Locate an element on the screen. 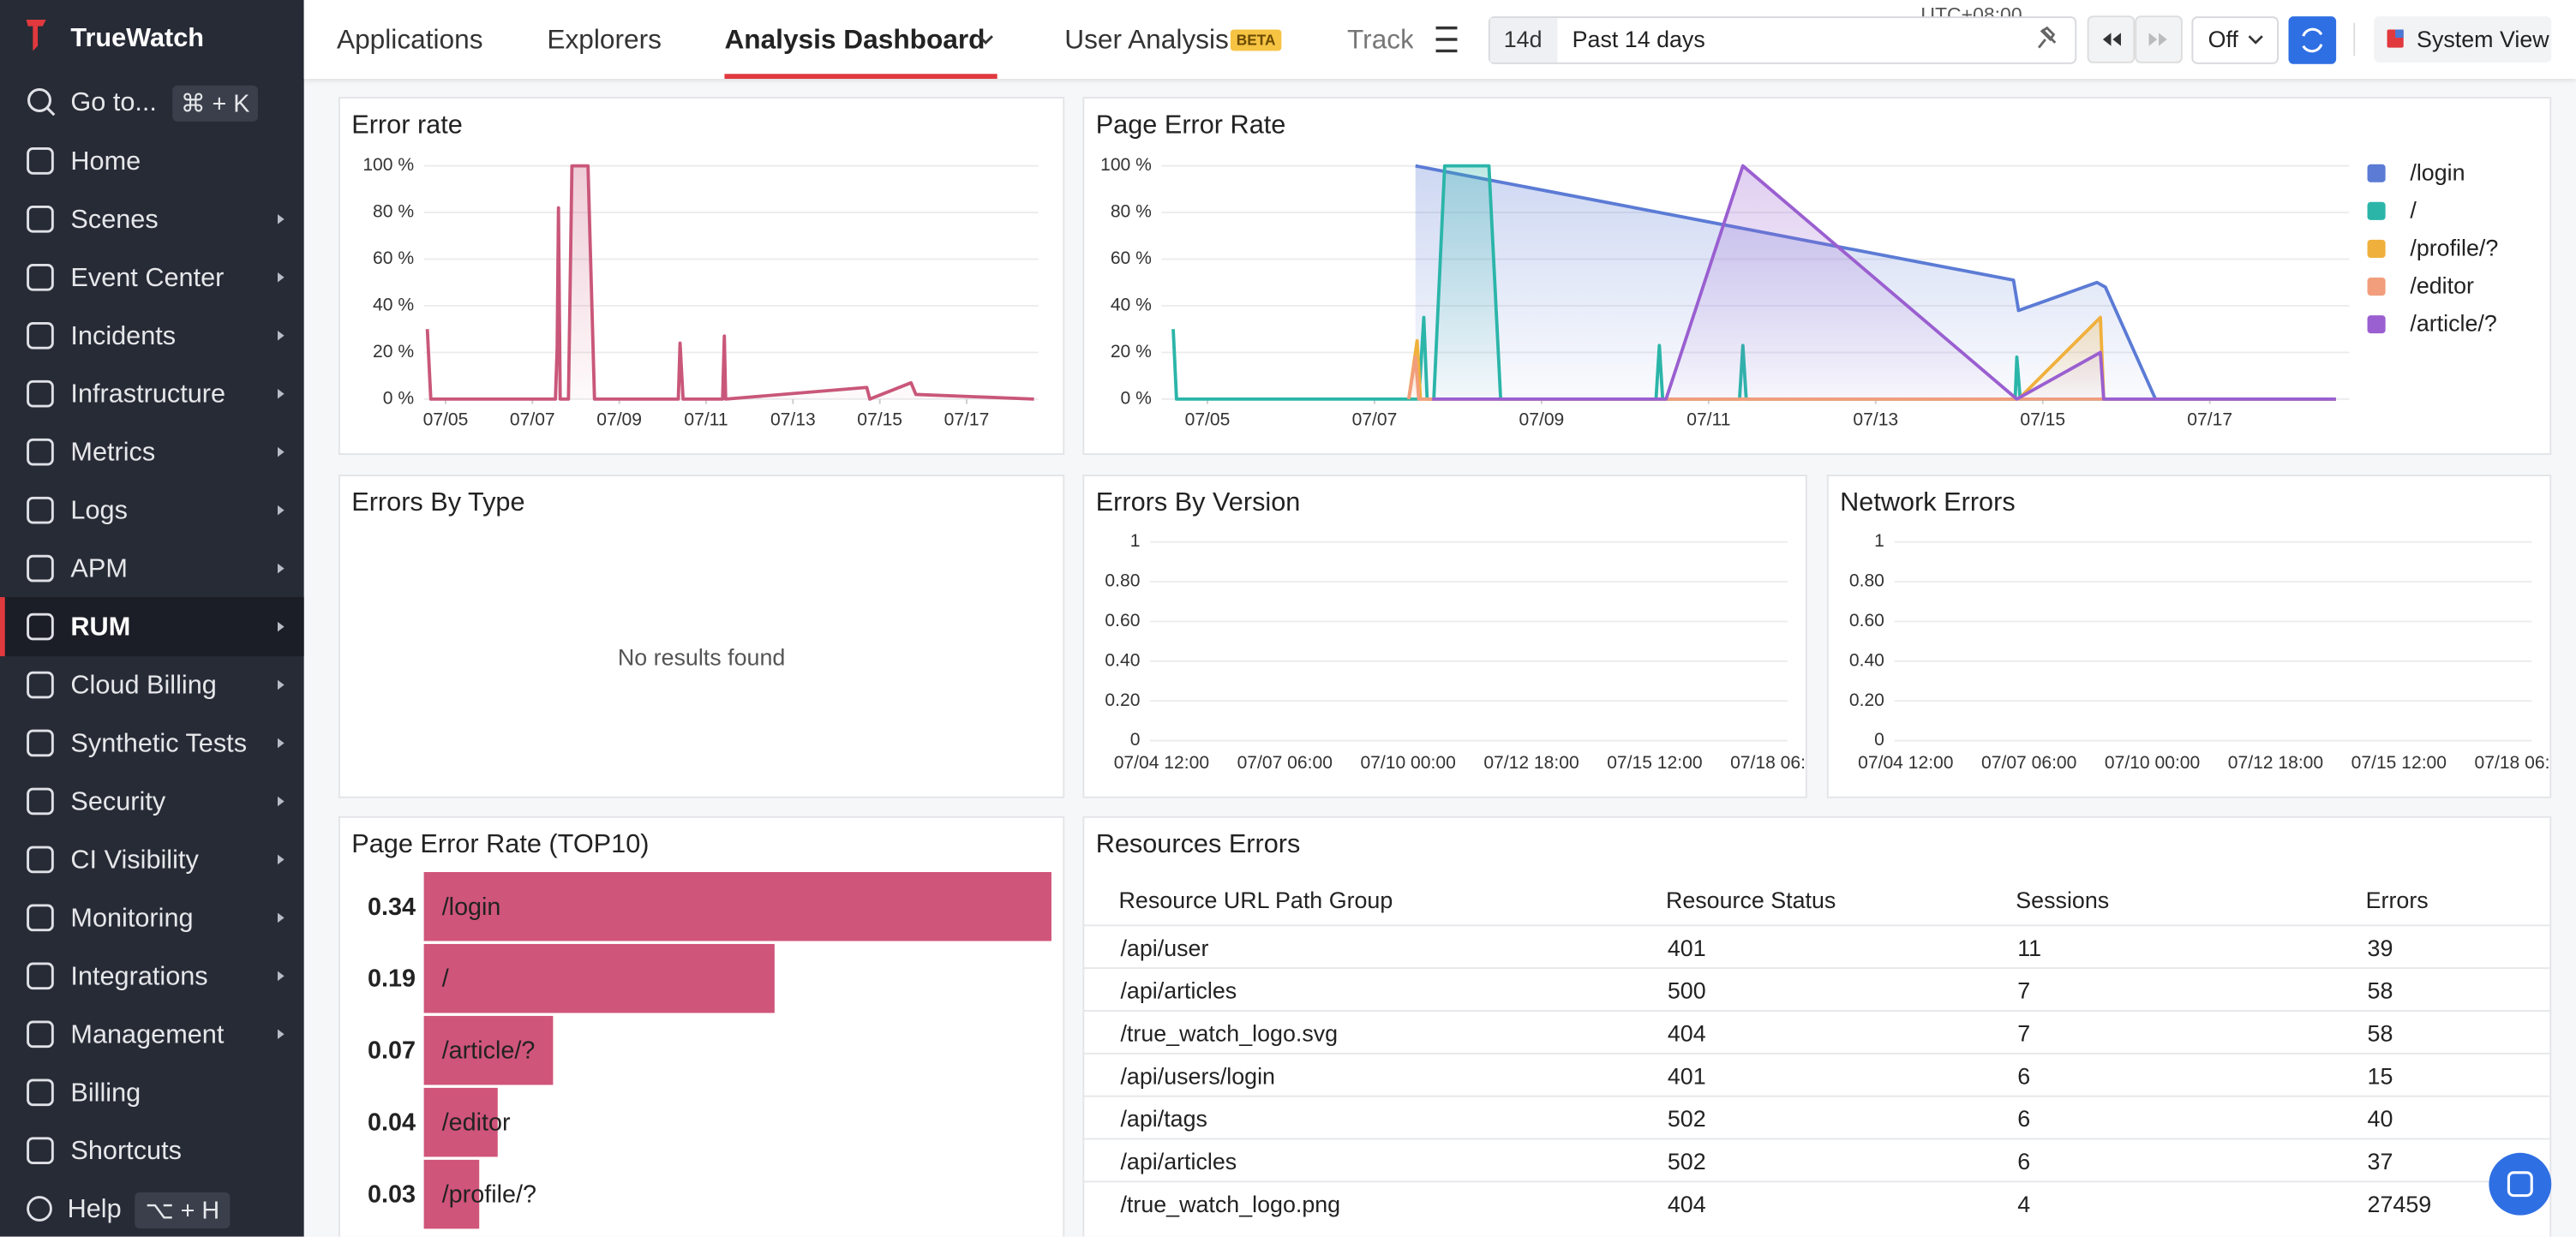 This screenshot has height=1237, width=2576. table-cell: /api/users/login is located at coordinates (1197, 1076).